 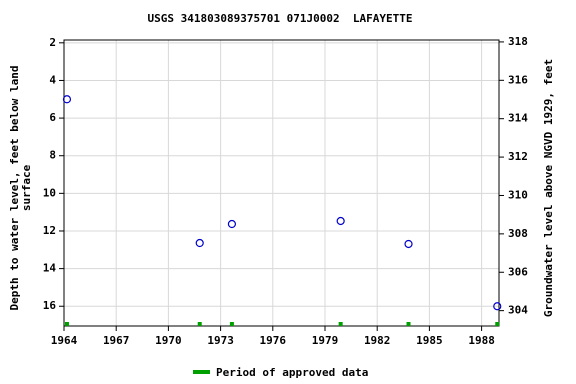 I want to click on y-tick-label: 8, so click(x=52, y=155).